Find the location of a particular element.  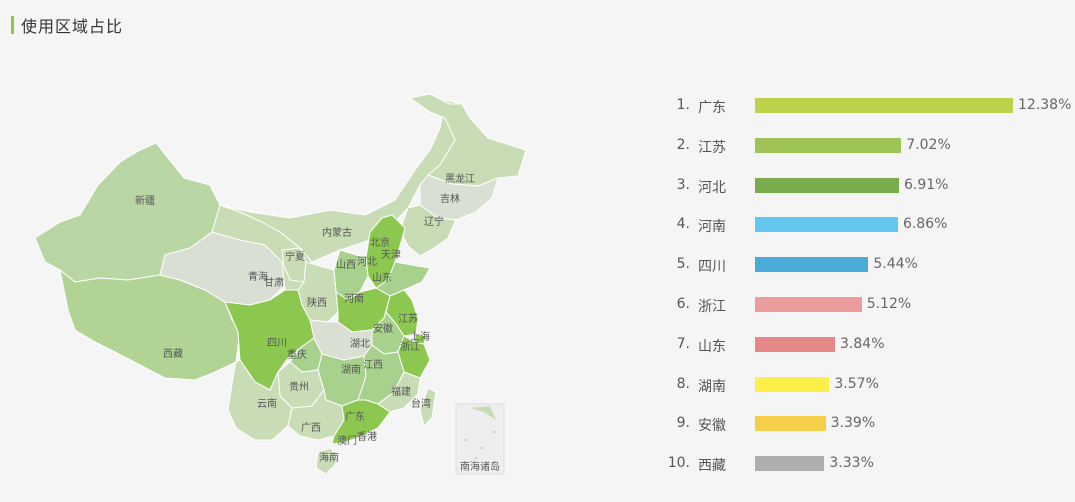

province-liaoning is located at coordinates (428, 230).